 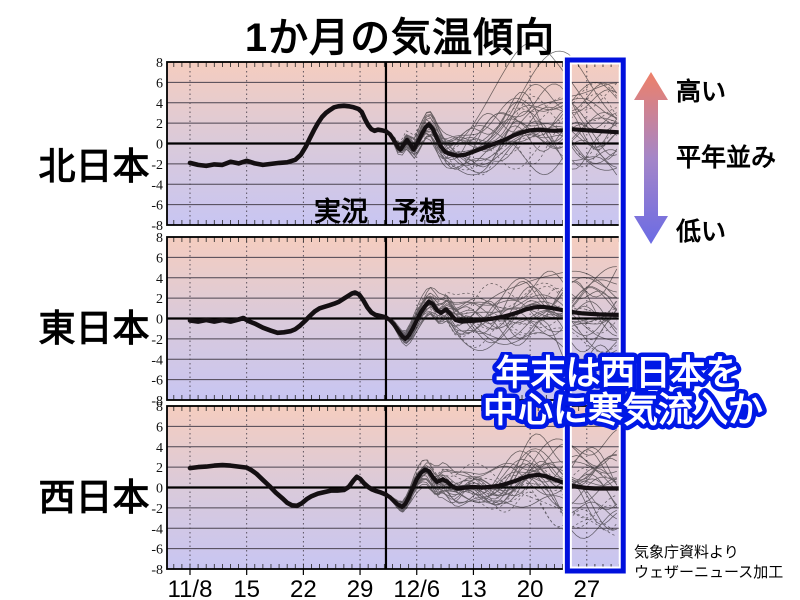 What do you see at coordinates (246, 588) in the screenshot?
I see `x-tick-label: 15` at bounding box center [246, 588].